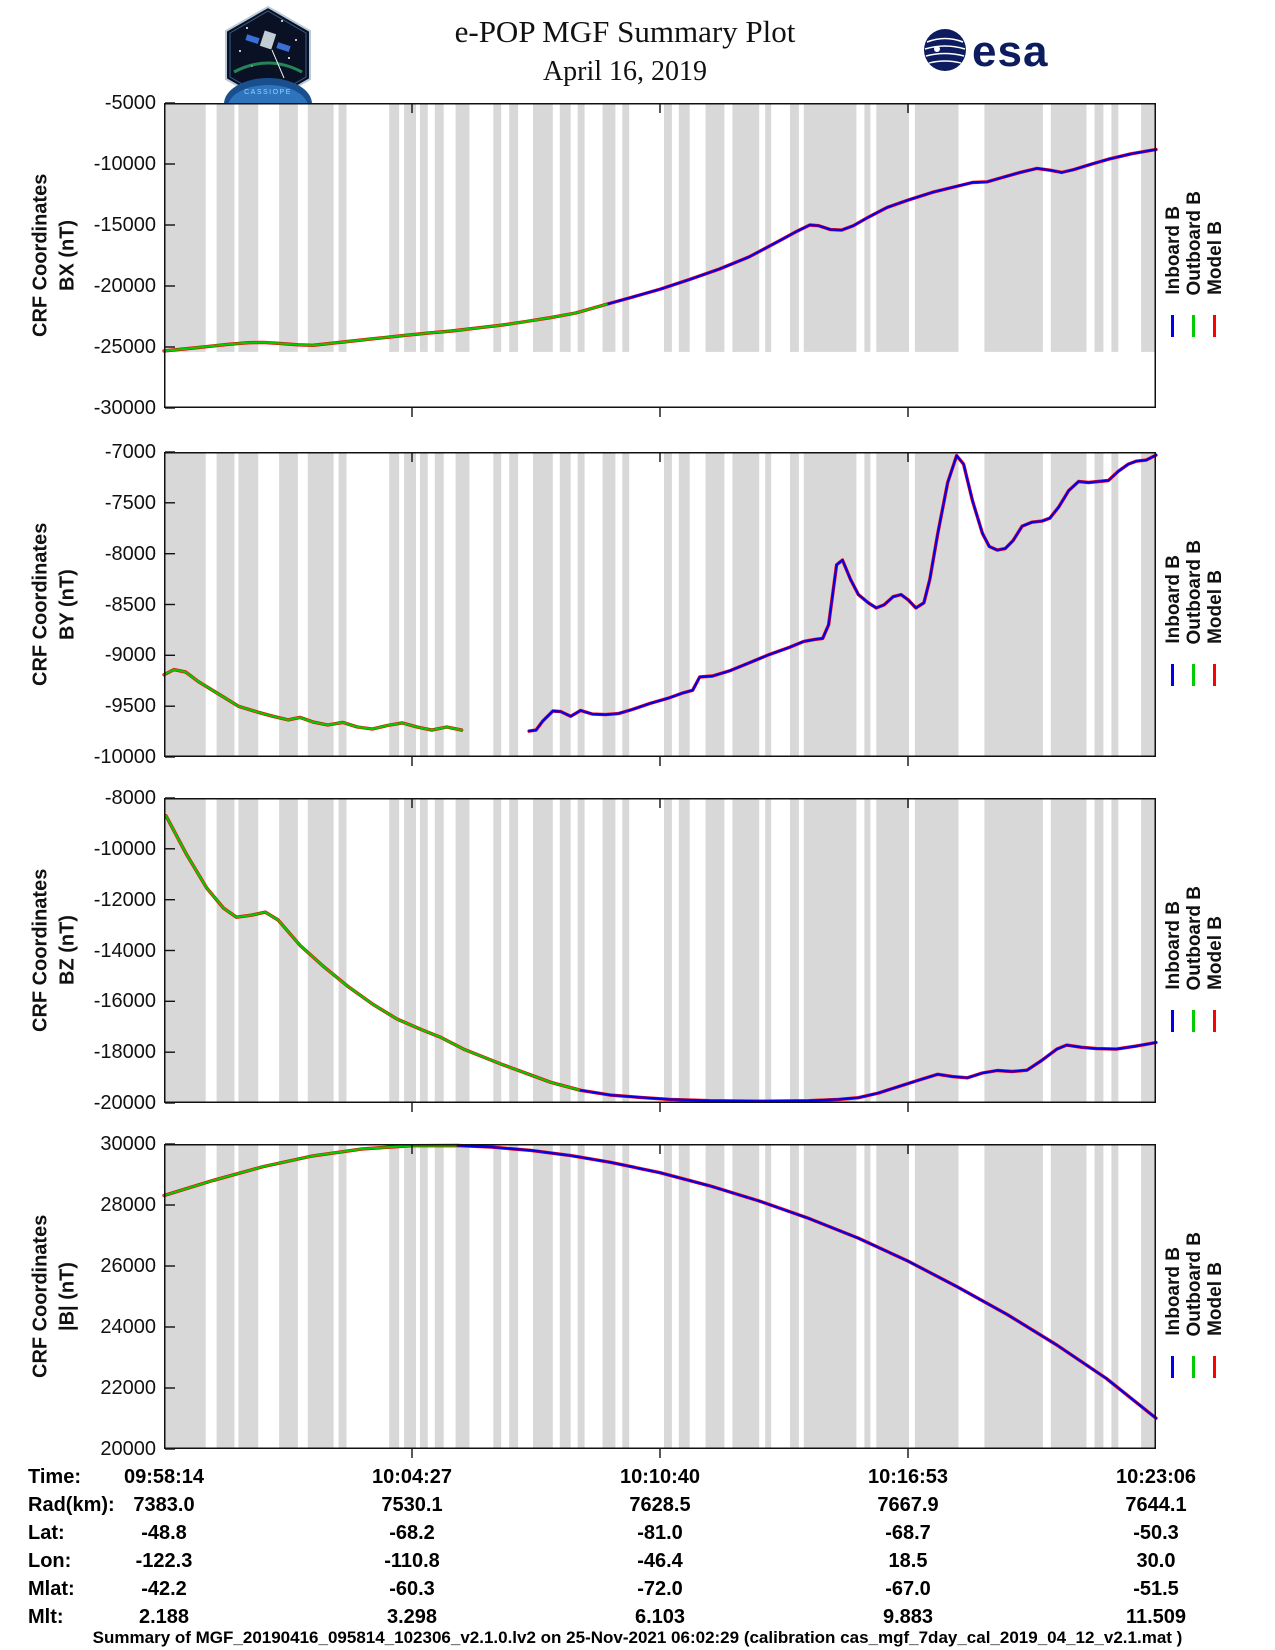 This screenshot has width=1275, height=1650. I want to click on table-cell-r2-c0: -48.8, so click(164, 1533).